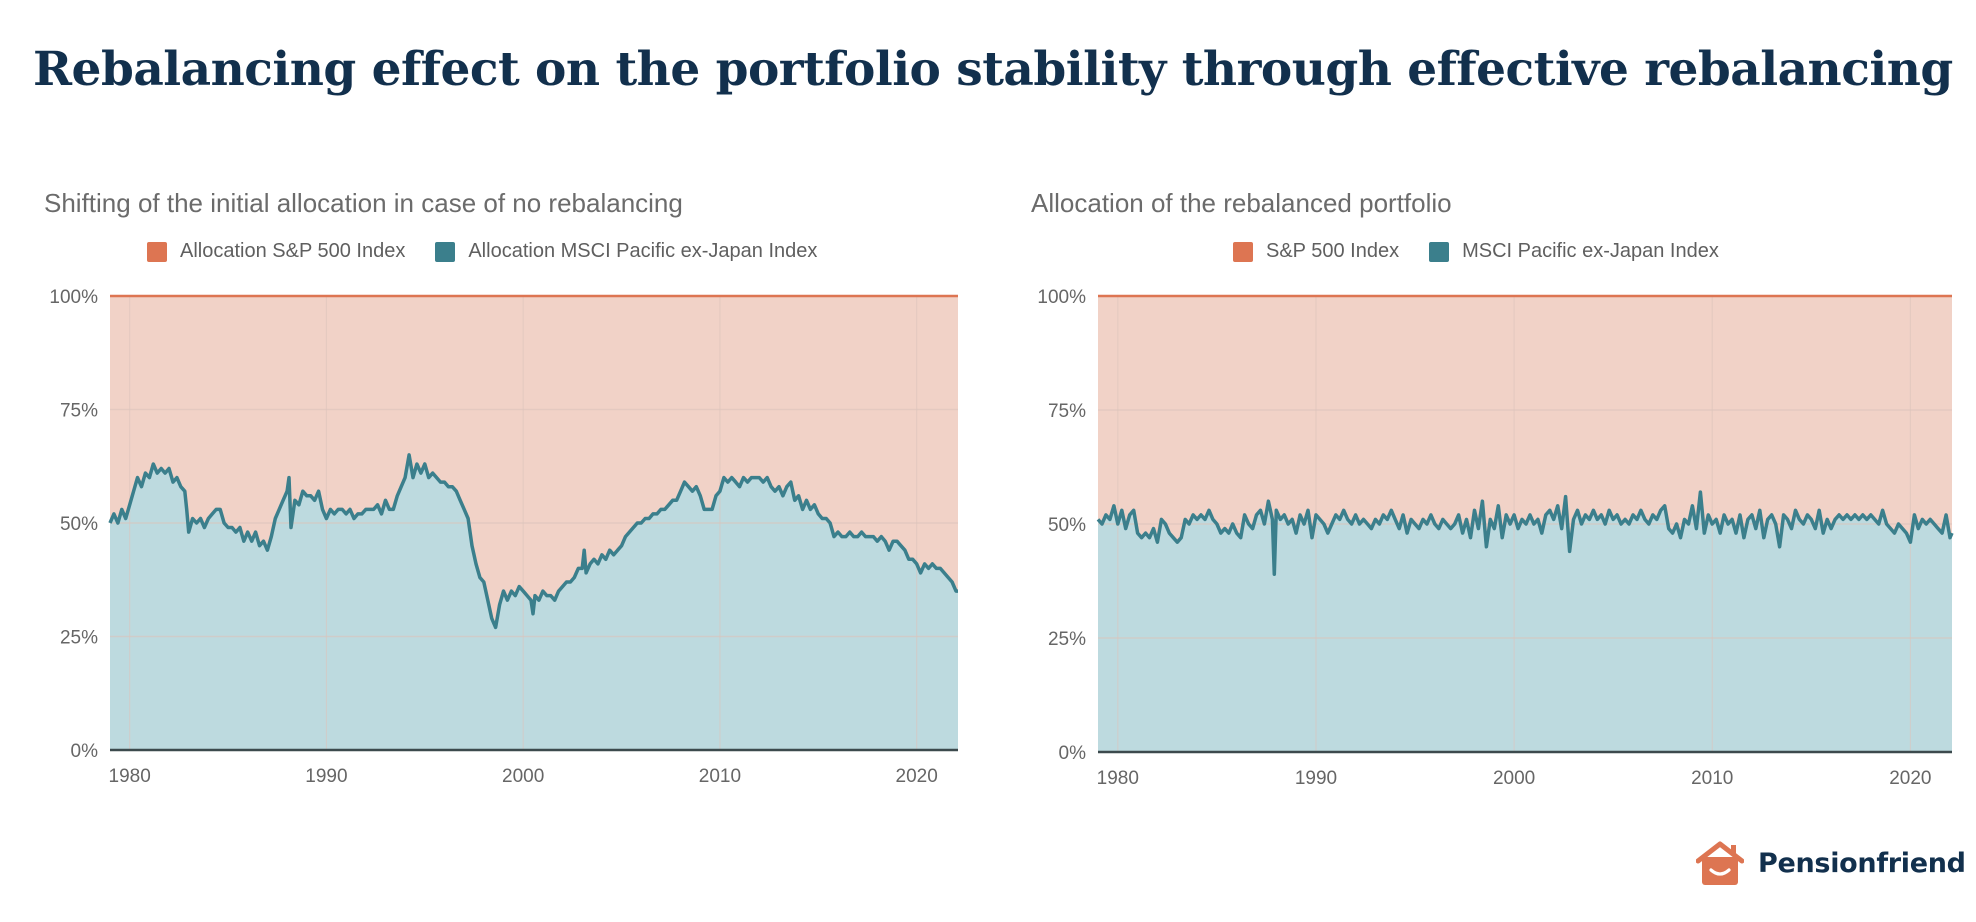 This screenshot has height=922, width=1976. What do you see at coordinates (1590, 251) in the screenshot?
I see `legend-label-msci: MSCI Pacific ex-Japan Index` at bounding box center [1590, 251].